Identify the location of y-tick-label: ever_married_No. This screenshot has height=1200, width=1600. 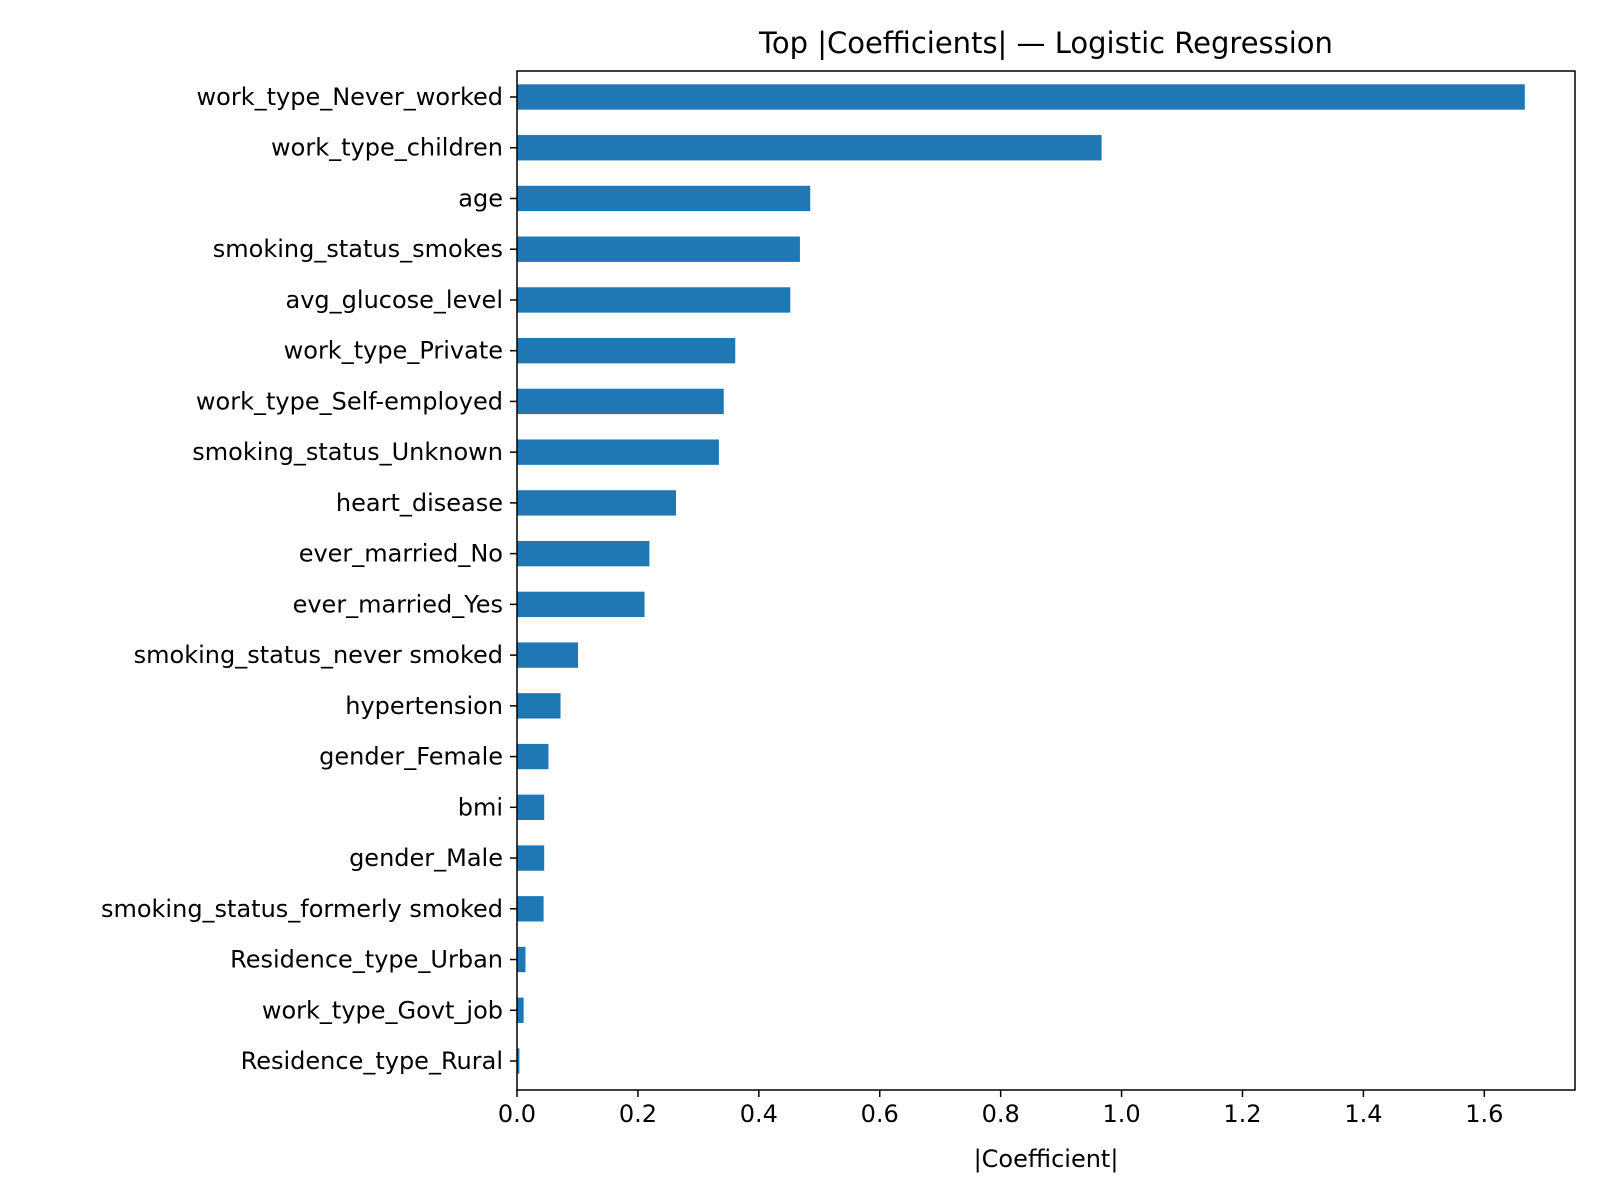
(401, 554).